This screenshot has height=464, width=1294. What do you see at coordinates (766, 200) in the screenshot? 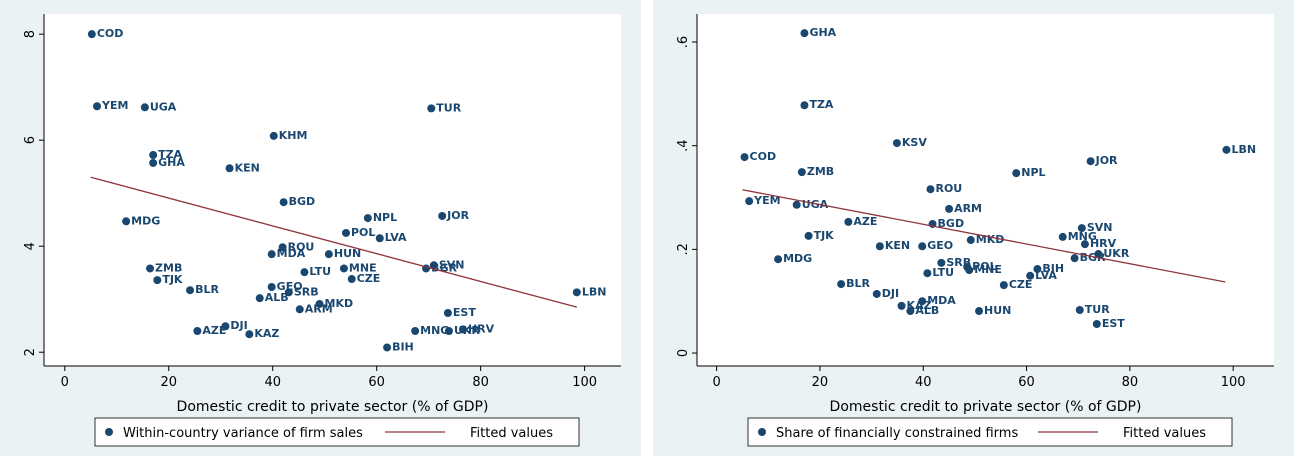
I see `point-label: YEM` at bounding box center [766, 200].